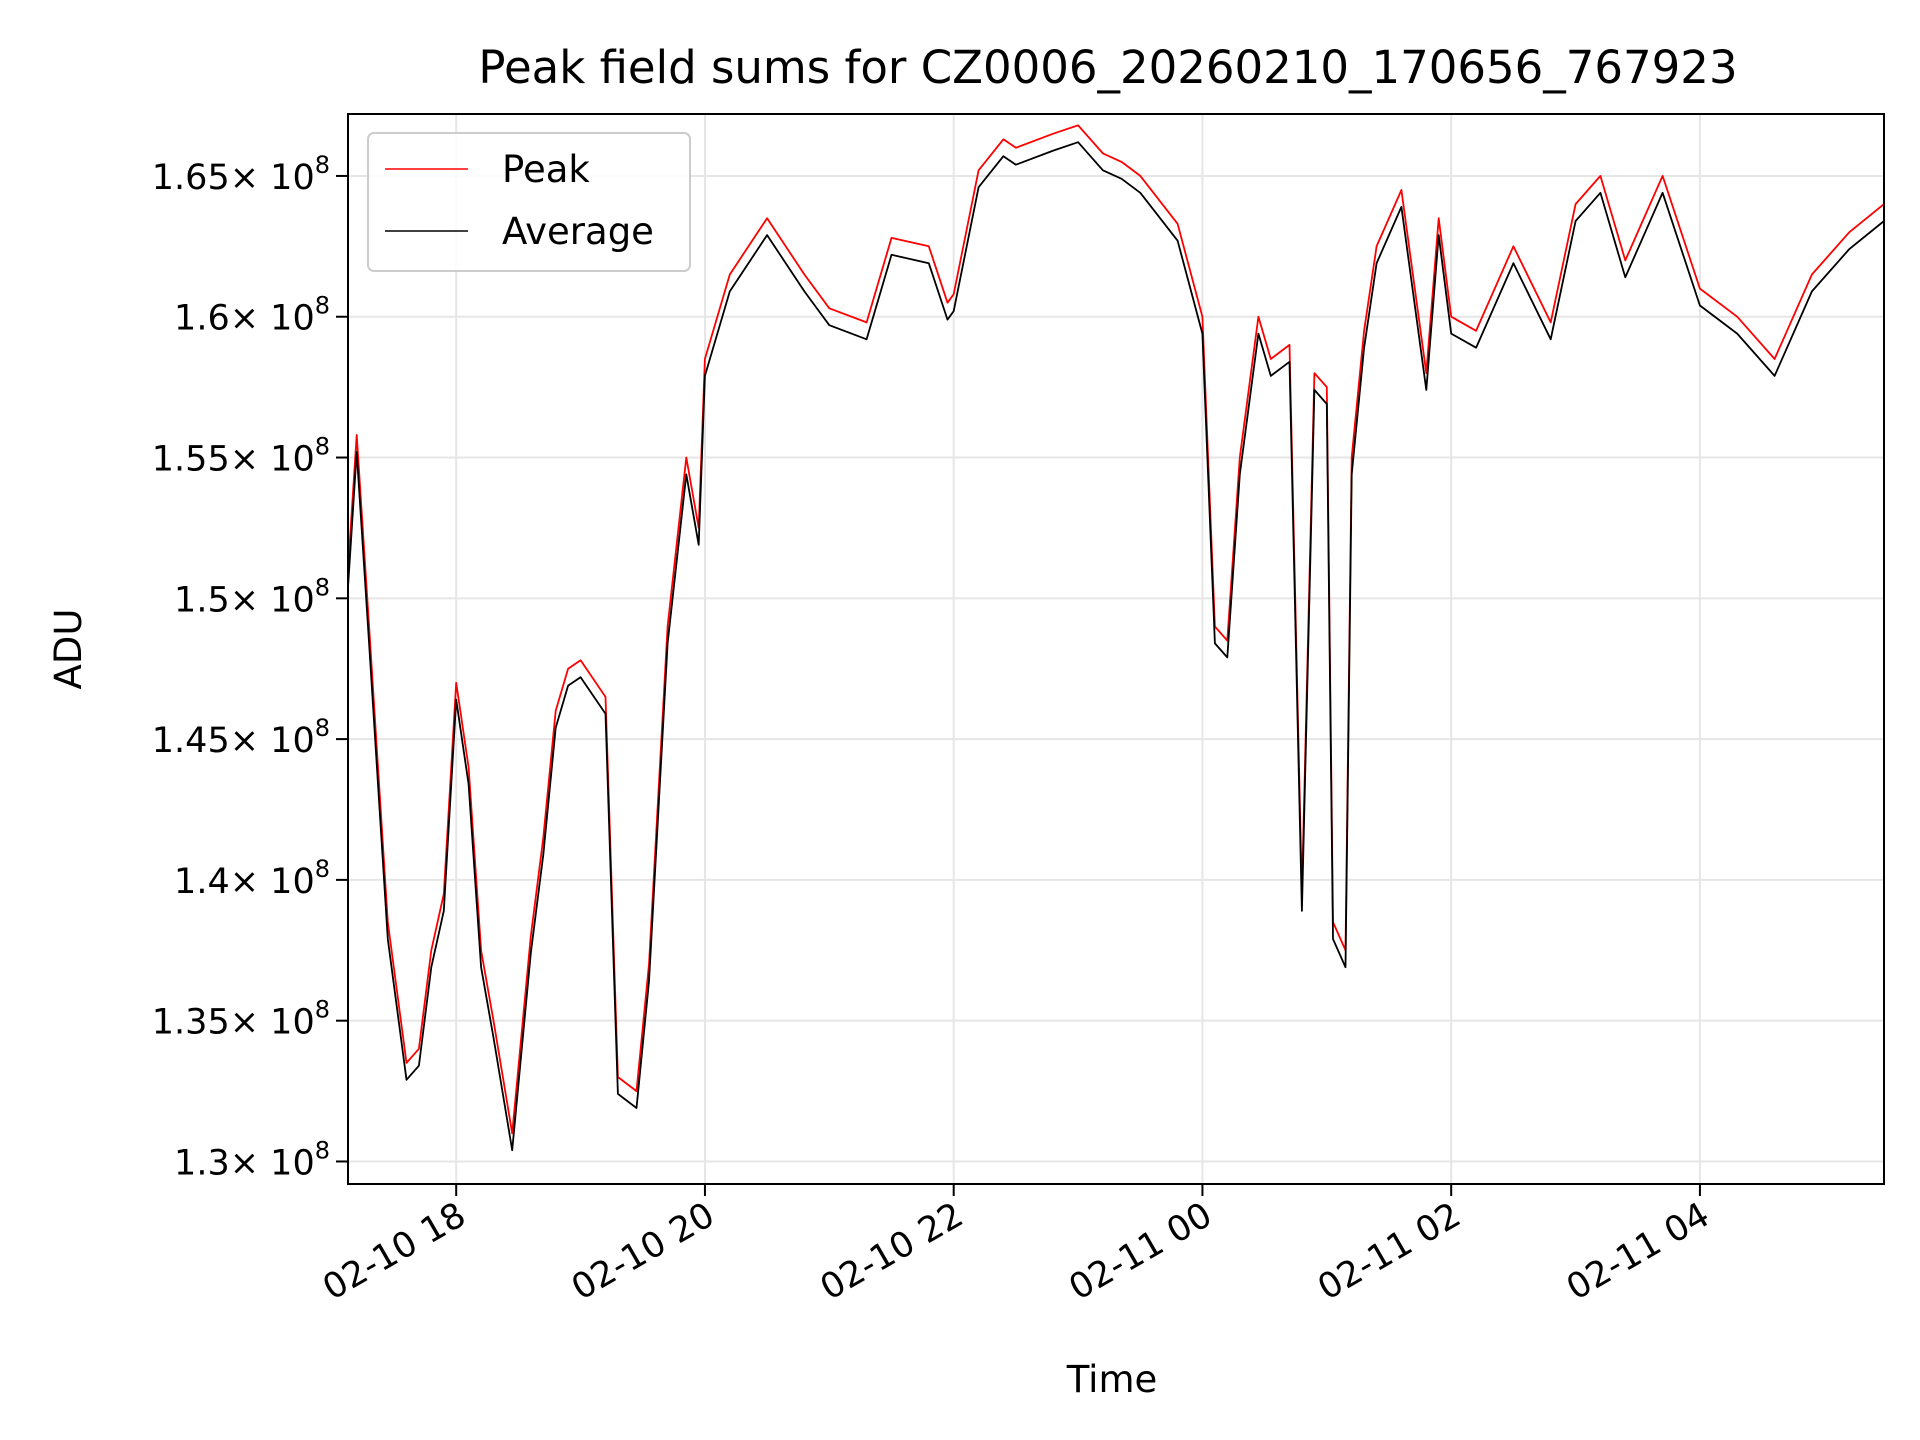  I want to click on y-tick-label: 1.6× 10⁸, so click(252, 315).